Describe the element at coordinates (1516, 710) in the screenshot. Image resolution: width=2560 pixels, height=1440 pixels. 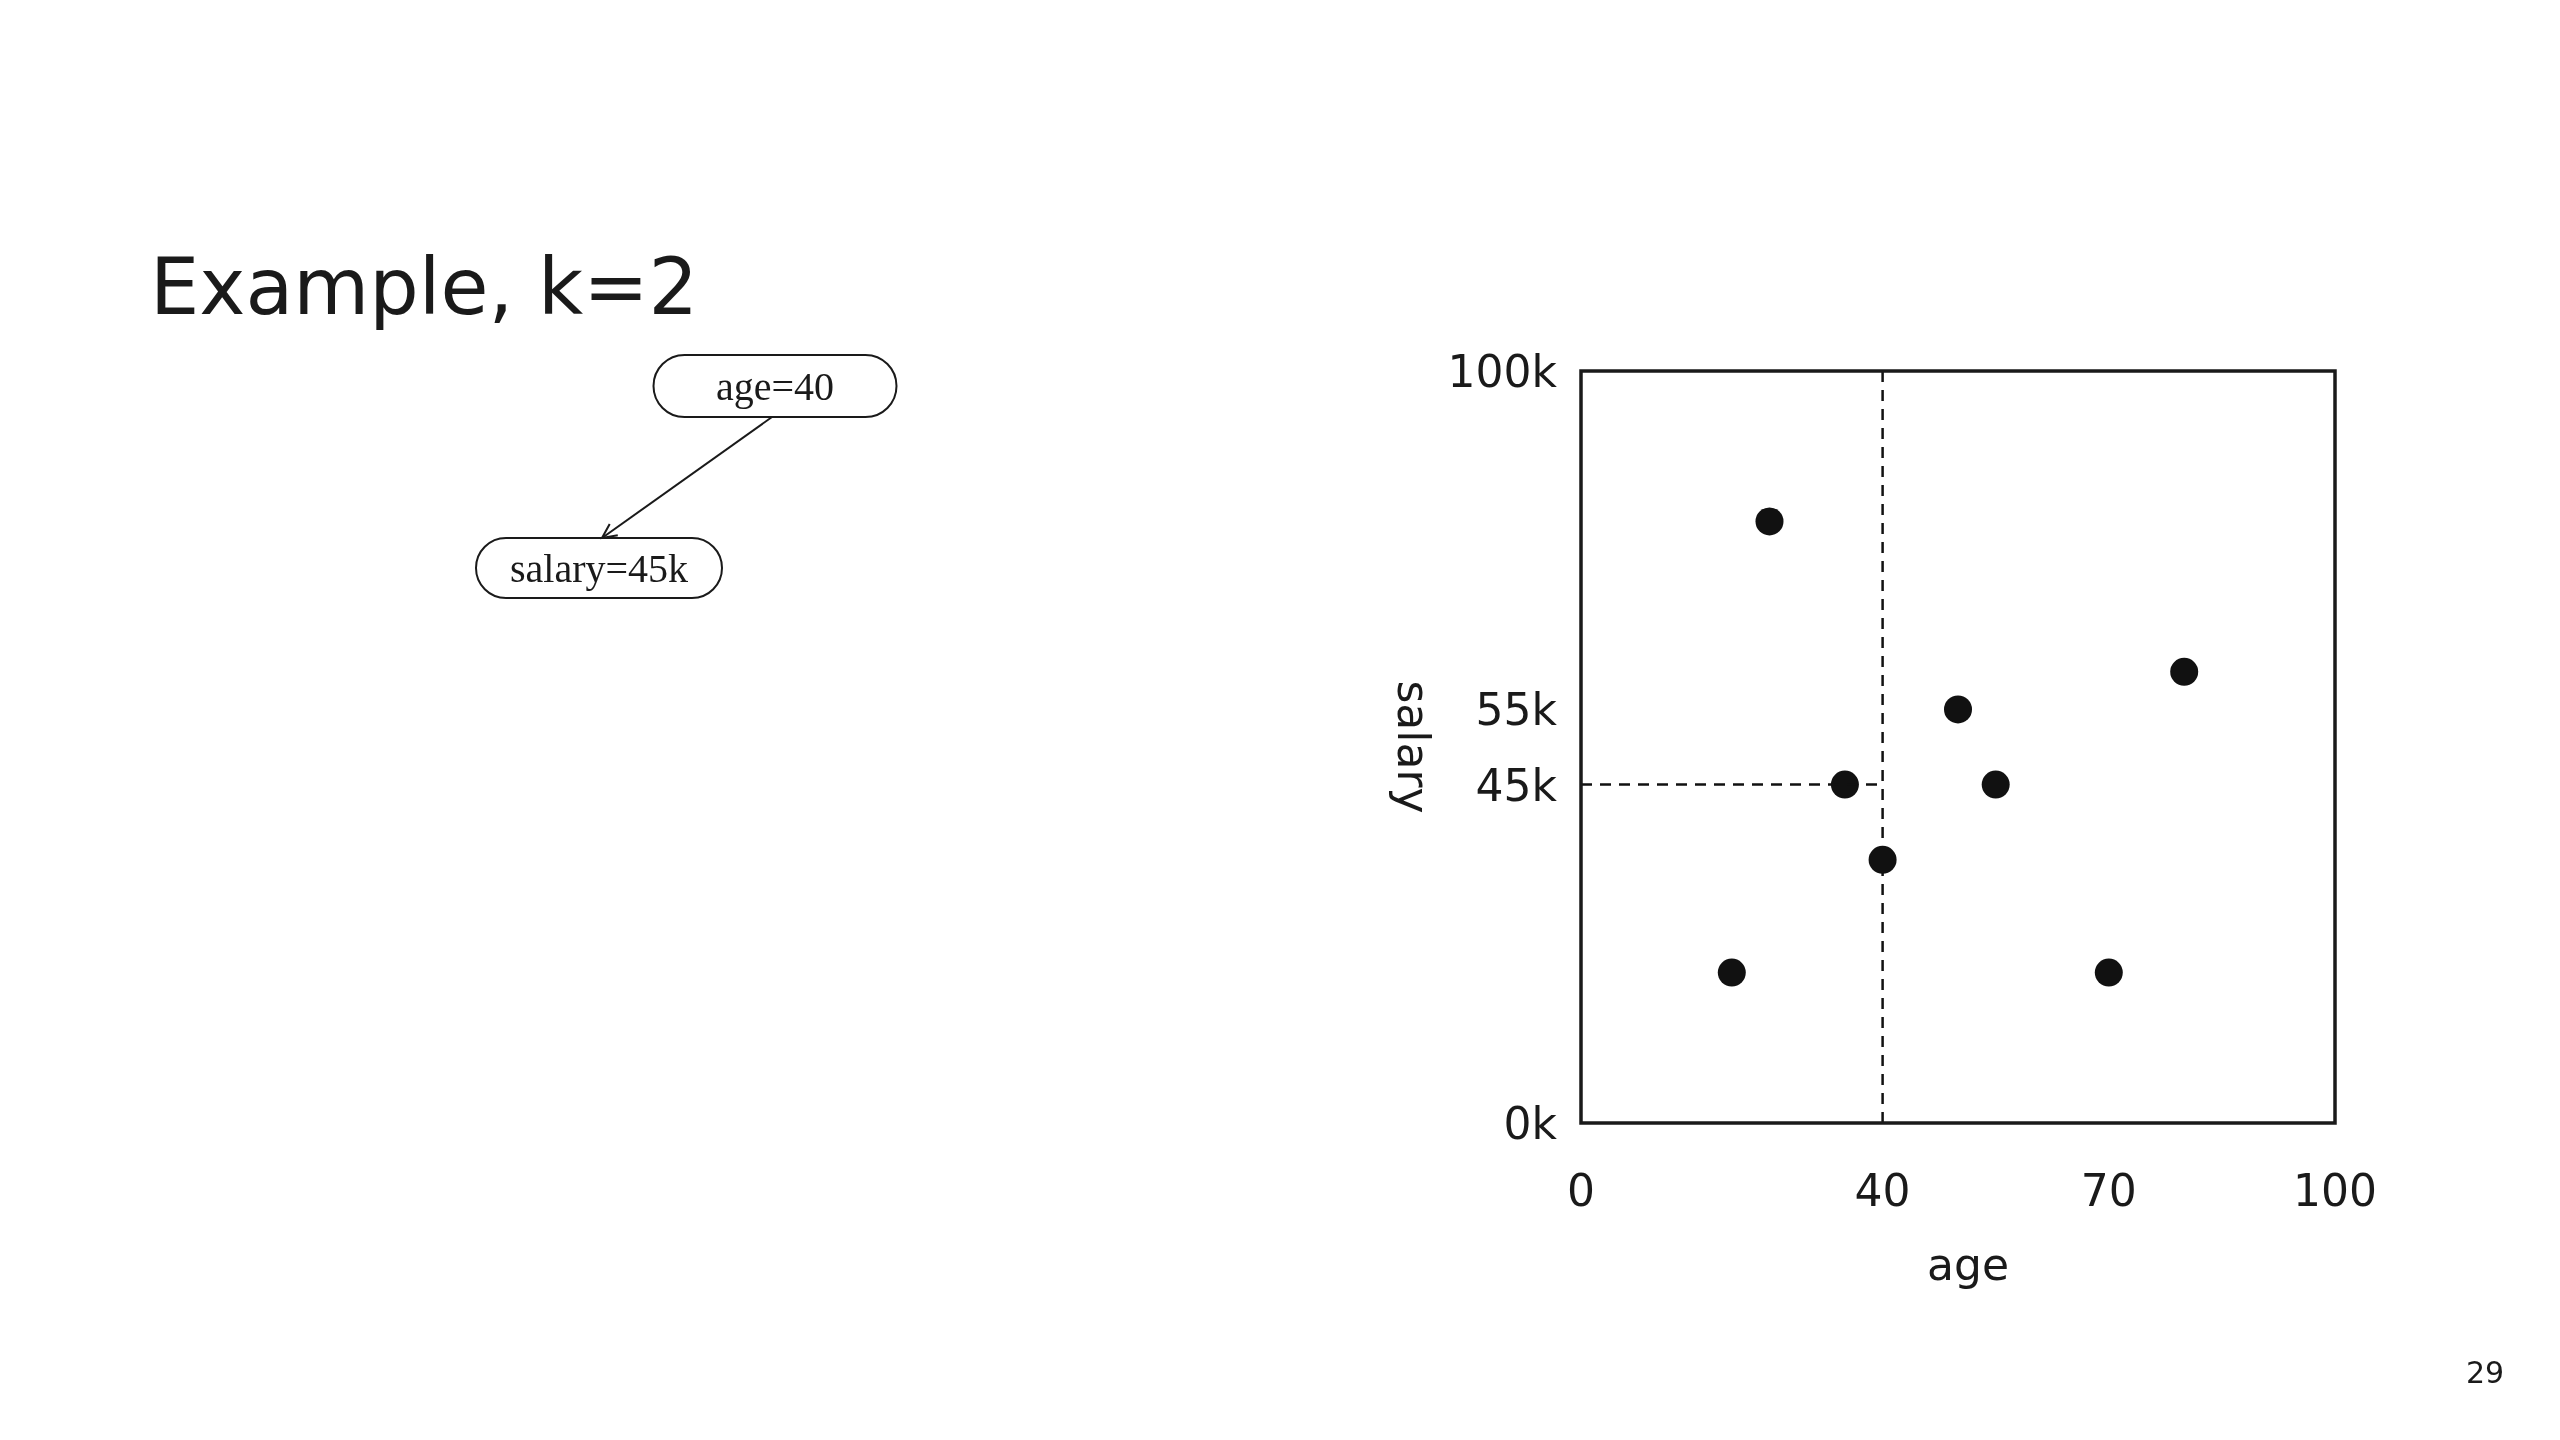
I see `y-tick-label: 55k` at that location.